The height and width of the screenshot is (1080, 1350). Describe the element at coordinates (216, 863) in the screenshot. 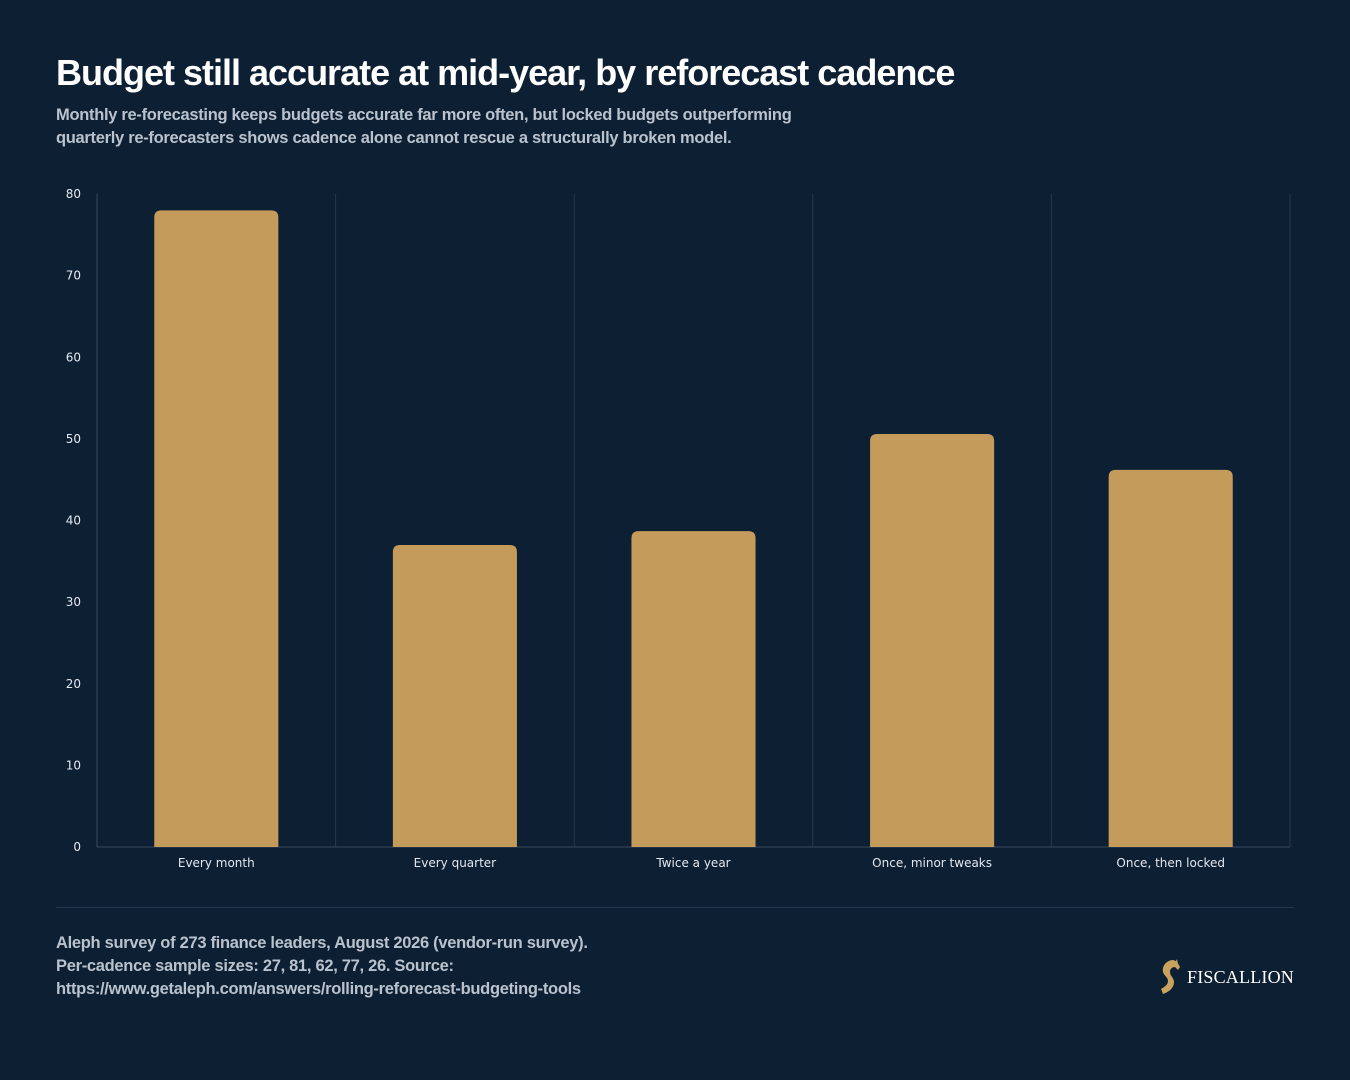

I see `x-tick-label: Every month` at that location.